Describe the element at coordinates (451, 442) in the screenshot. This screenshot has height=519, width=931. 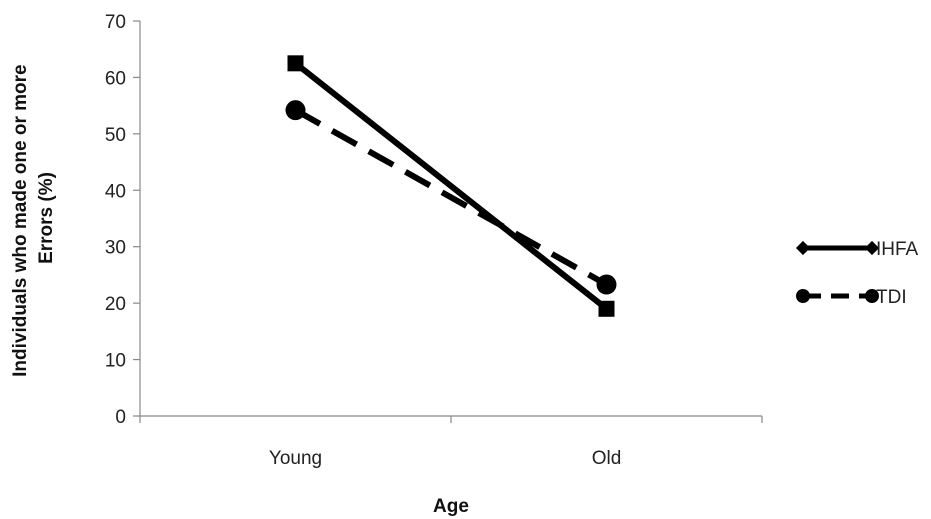
I see `x-axis-ticks: Young Old` at that location.